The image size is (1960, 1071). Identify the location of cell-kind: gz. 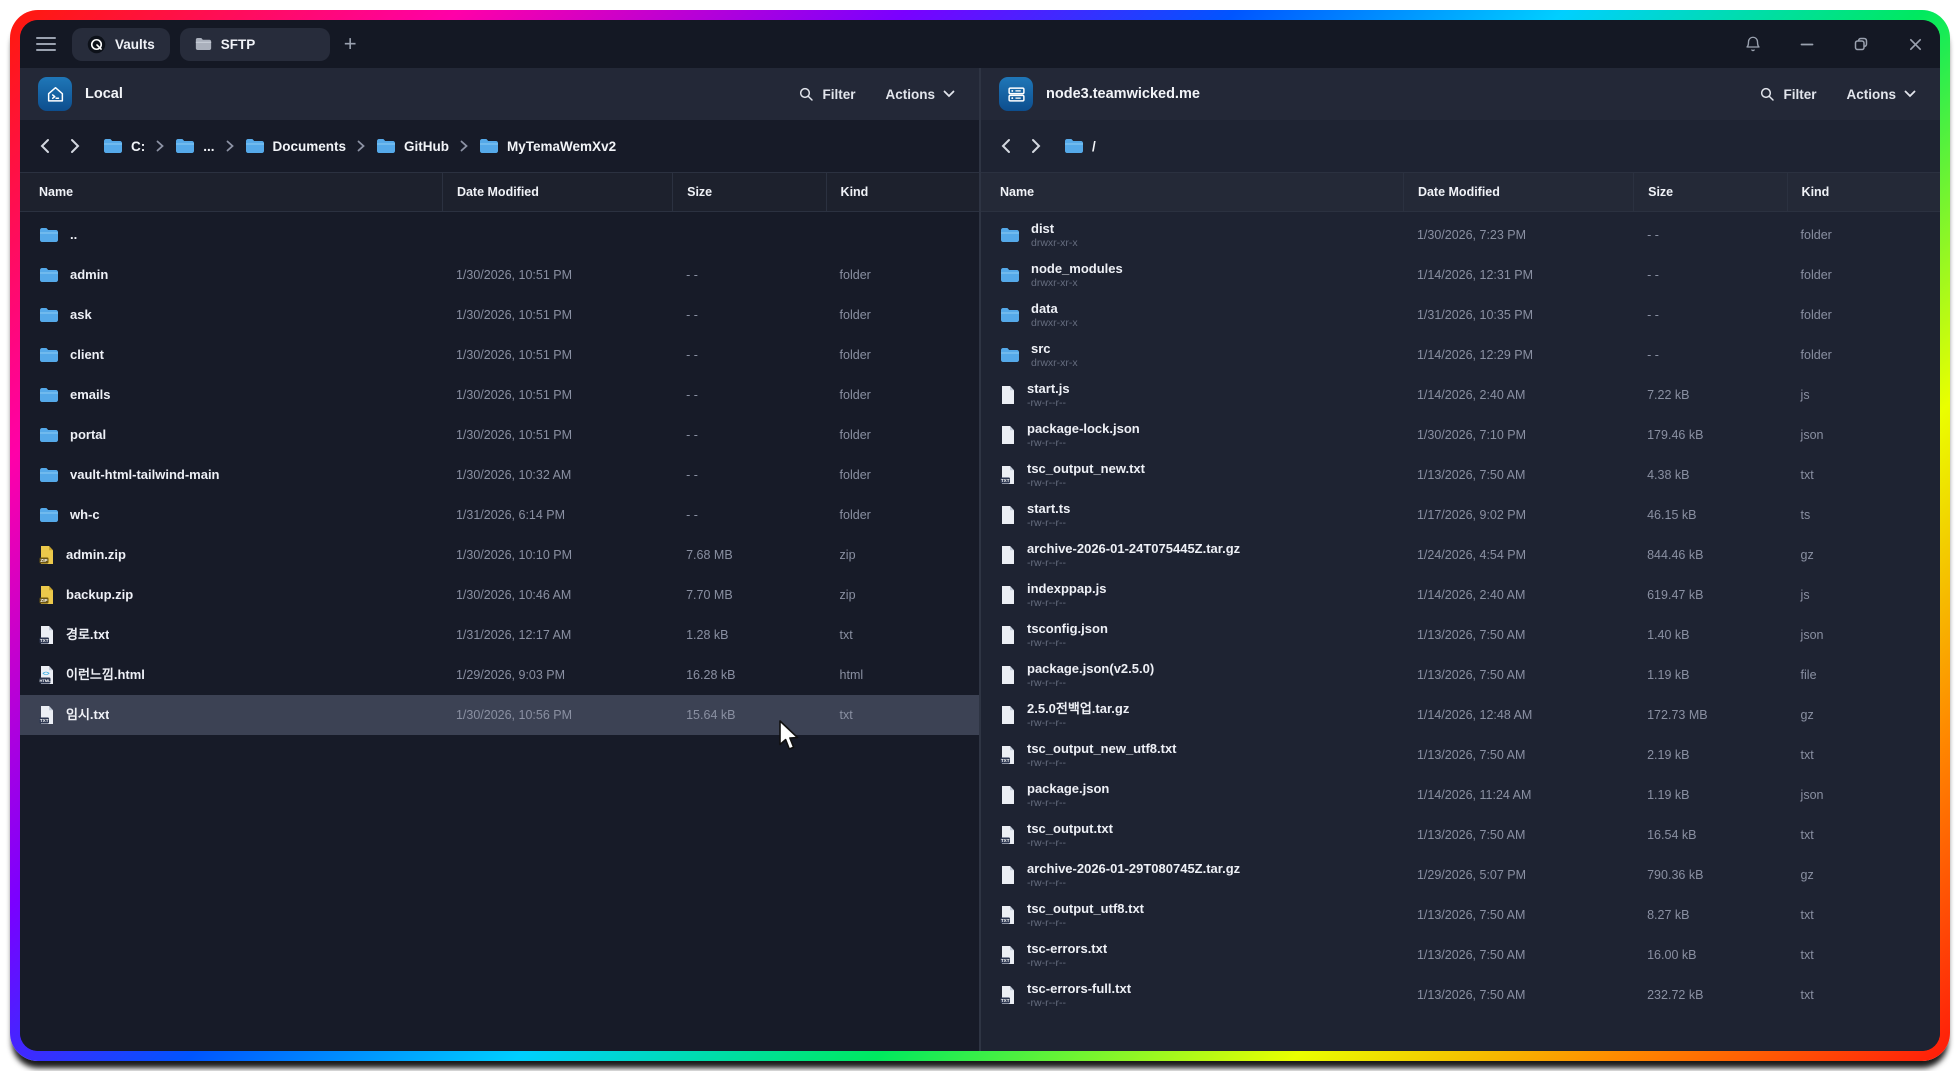
(1807, 715).